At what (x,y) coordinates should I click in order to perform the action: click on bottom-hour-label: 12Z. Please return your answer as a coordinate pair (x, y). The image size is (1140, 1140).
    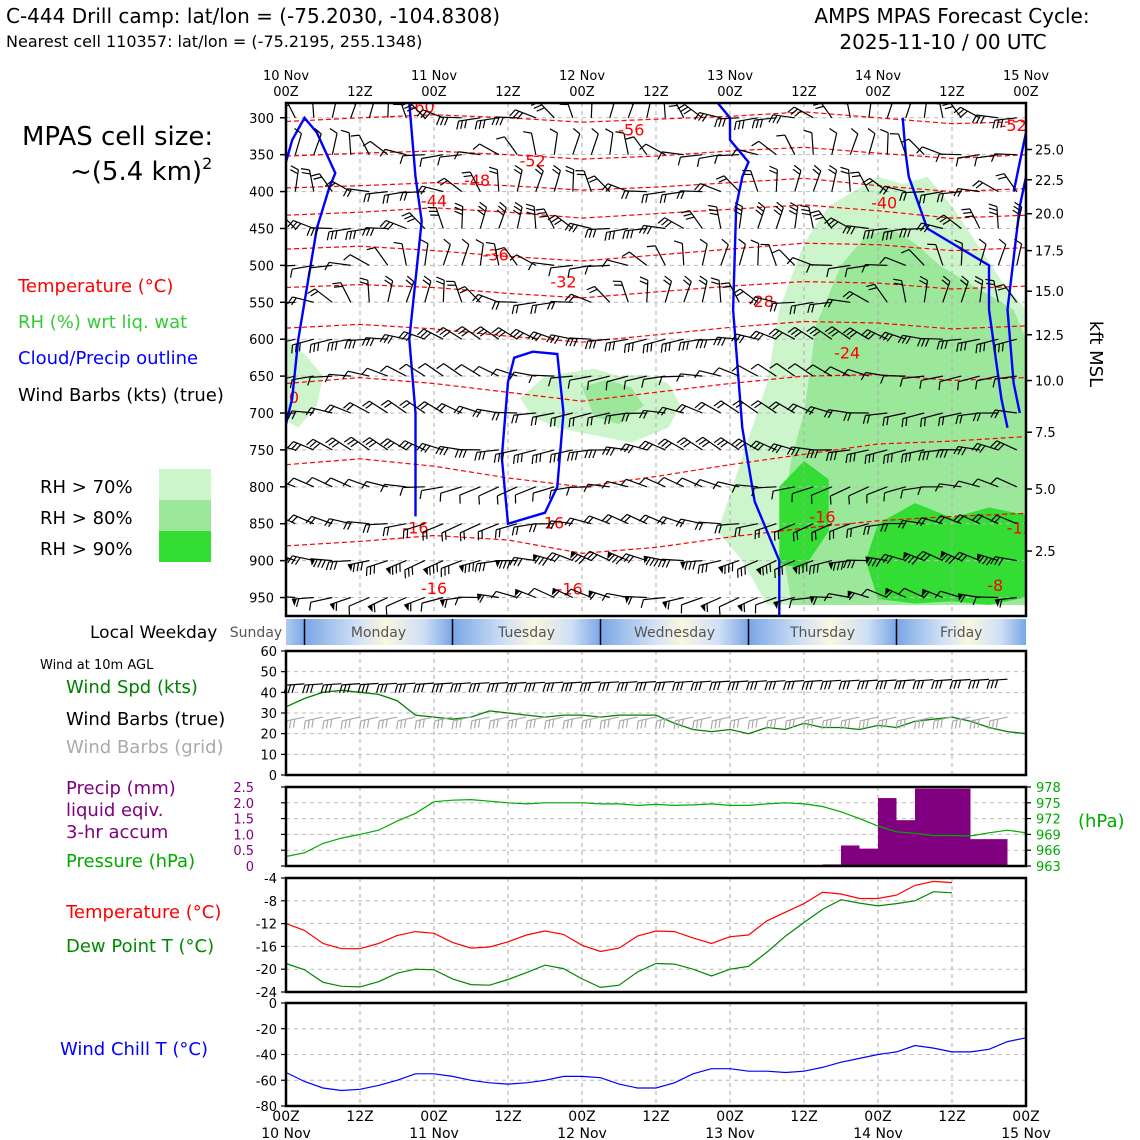
    Looking at the image, I should click on (951, 1117).